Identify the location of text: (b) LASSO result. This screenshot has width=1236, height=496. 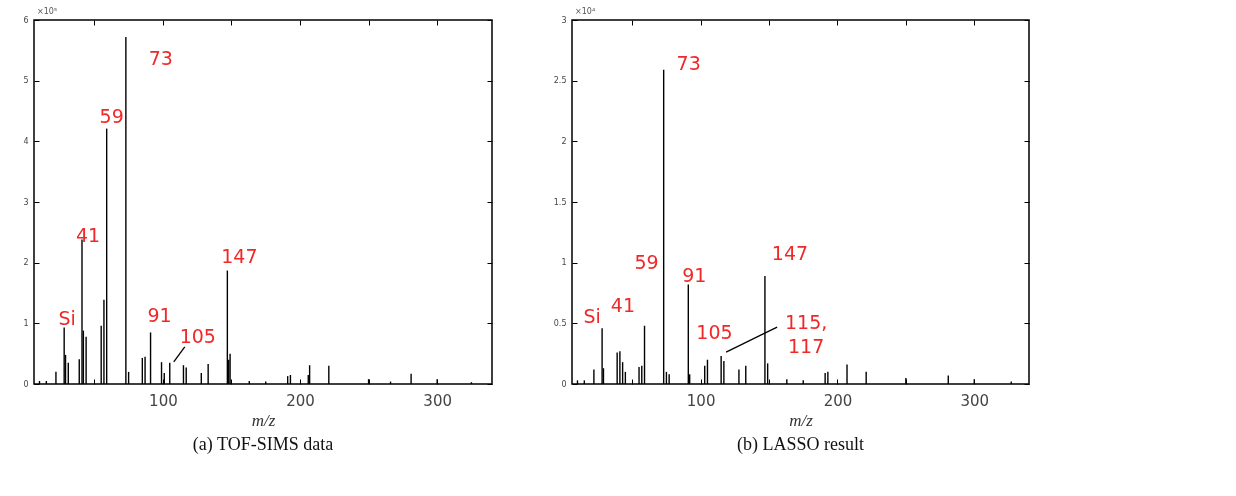
(800, 444).